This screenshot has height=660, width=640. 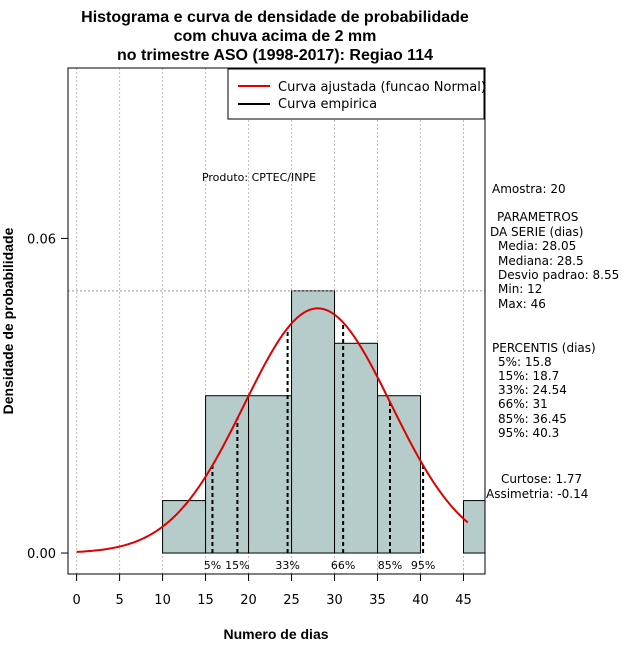 What do you see at coordinates (259, 177) in the screenshot?
I see `product-annotation: Produto: CPTEC/INPE` at bounding box center [259, 177].